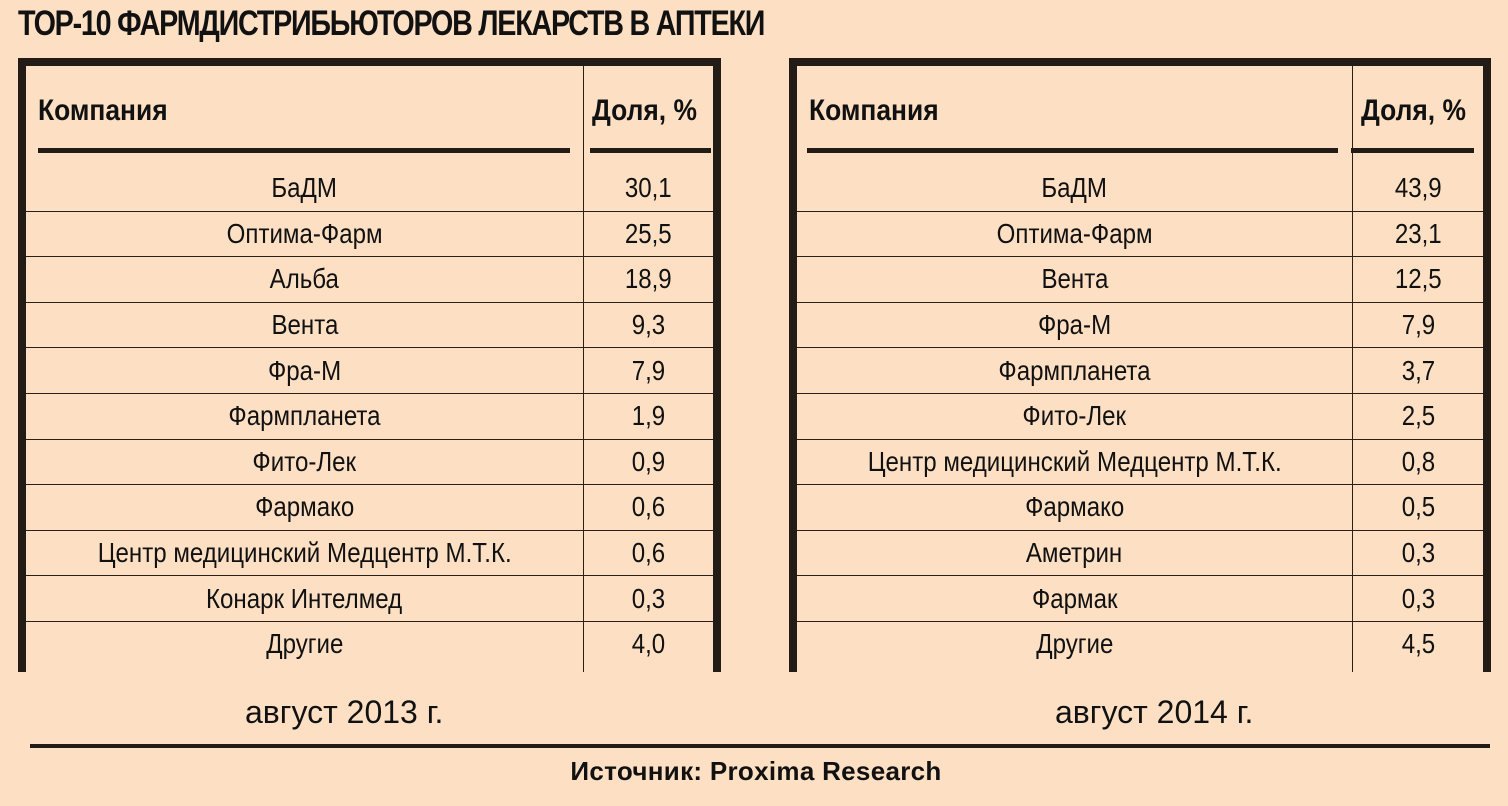  Describe the element at coordinates (760, 746) in the screenshot. I see `bottom-divider` at that location.